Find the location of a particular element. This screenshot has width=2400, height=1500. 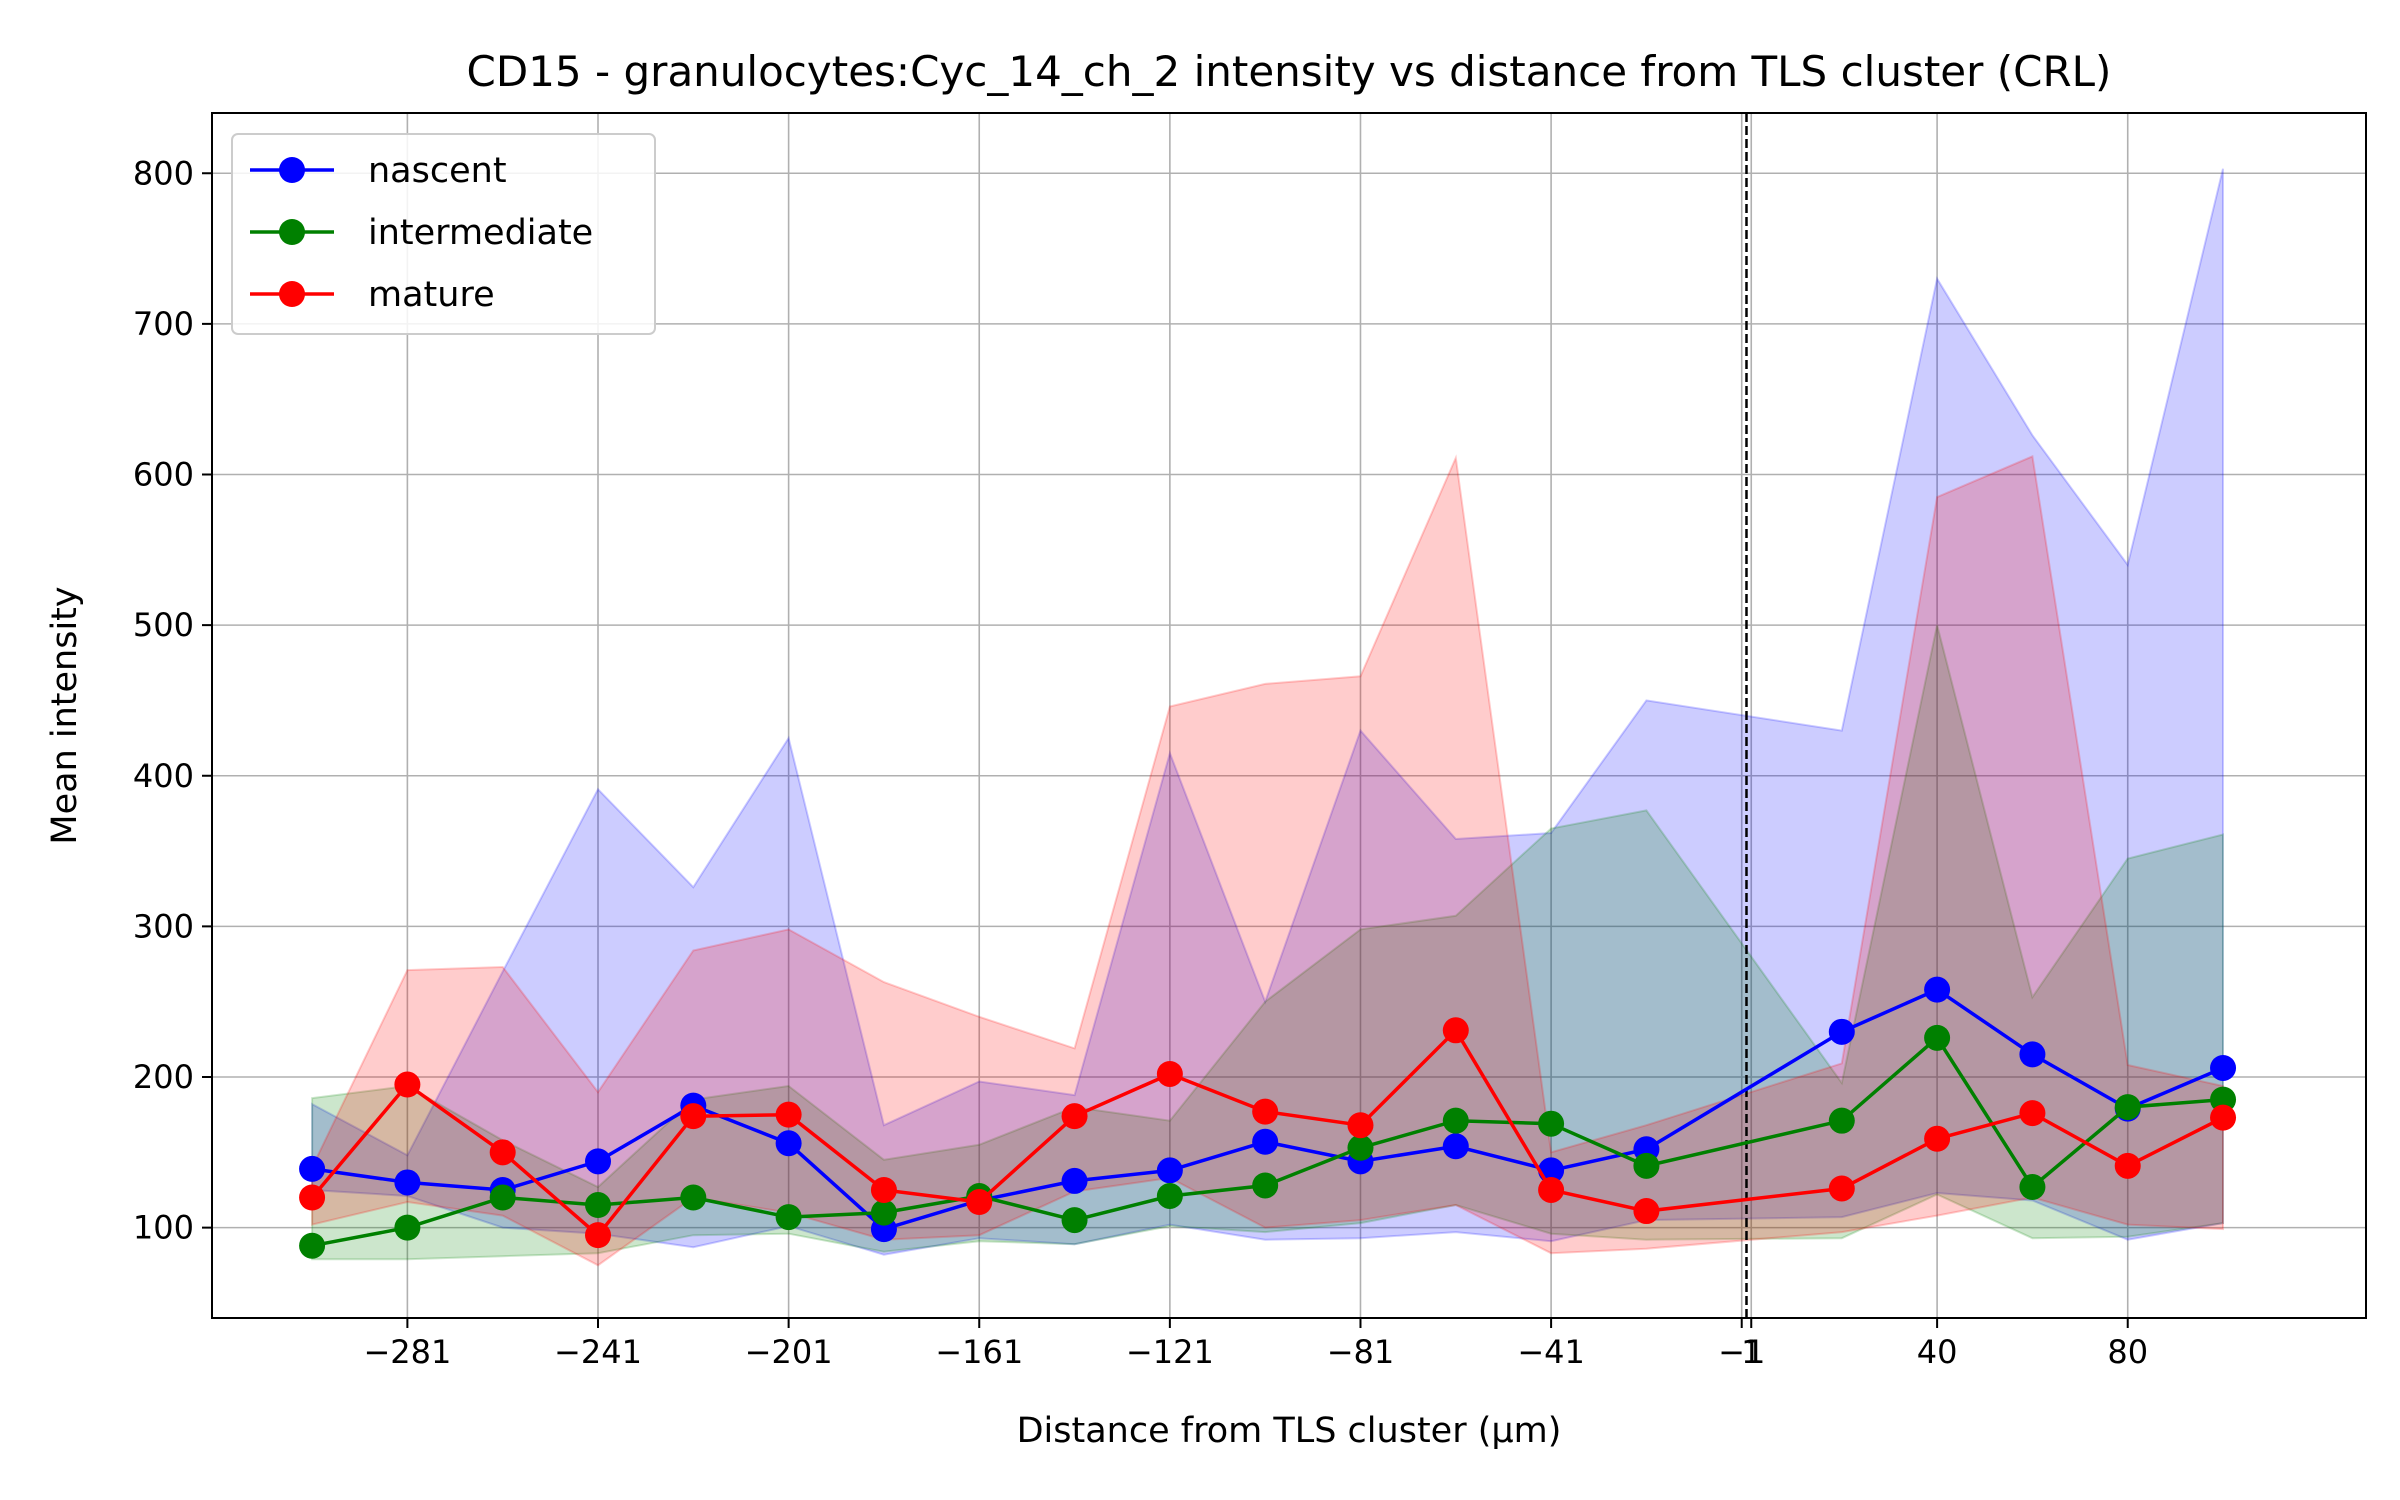

line-nascent is located at coordinates (1267, 1109).